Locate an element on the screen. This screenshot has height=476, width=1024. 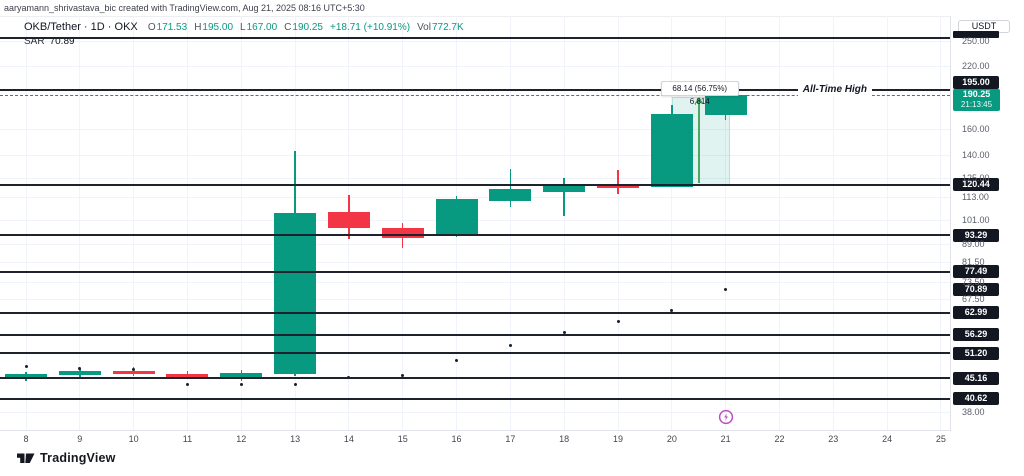
indicator-value: 70.89 is located at coordinates (62, 41).